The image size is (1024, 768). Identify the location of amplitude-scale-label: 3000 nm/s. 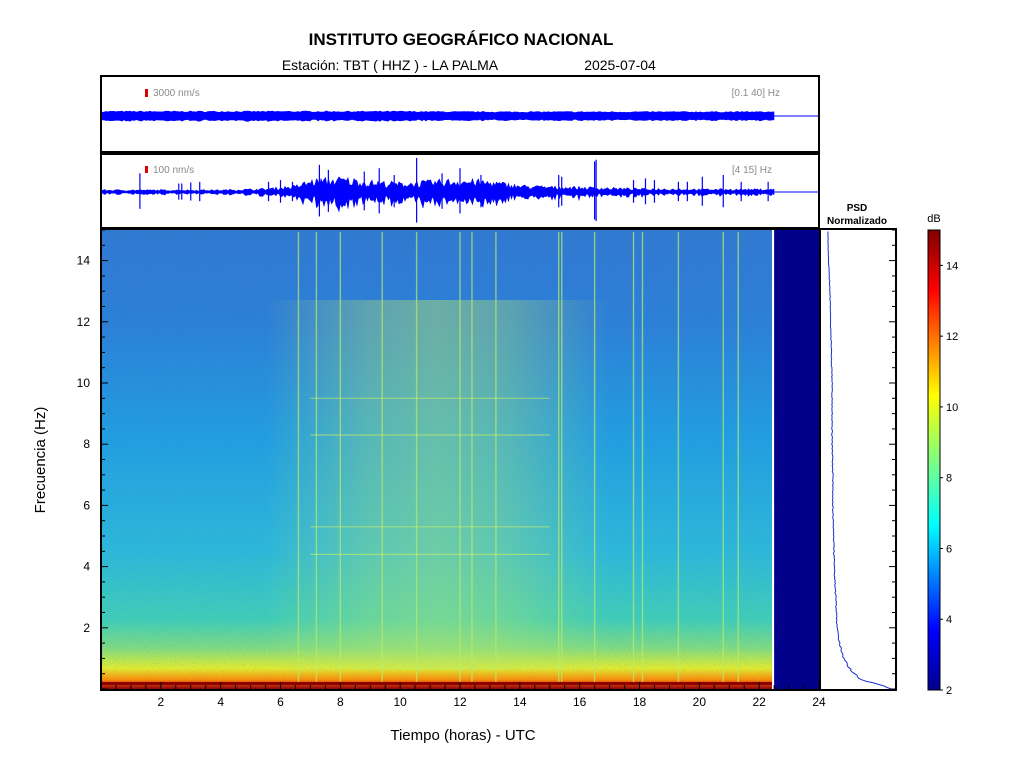
(176, 93).